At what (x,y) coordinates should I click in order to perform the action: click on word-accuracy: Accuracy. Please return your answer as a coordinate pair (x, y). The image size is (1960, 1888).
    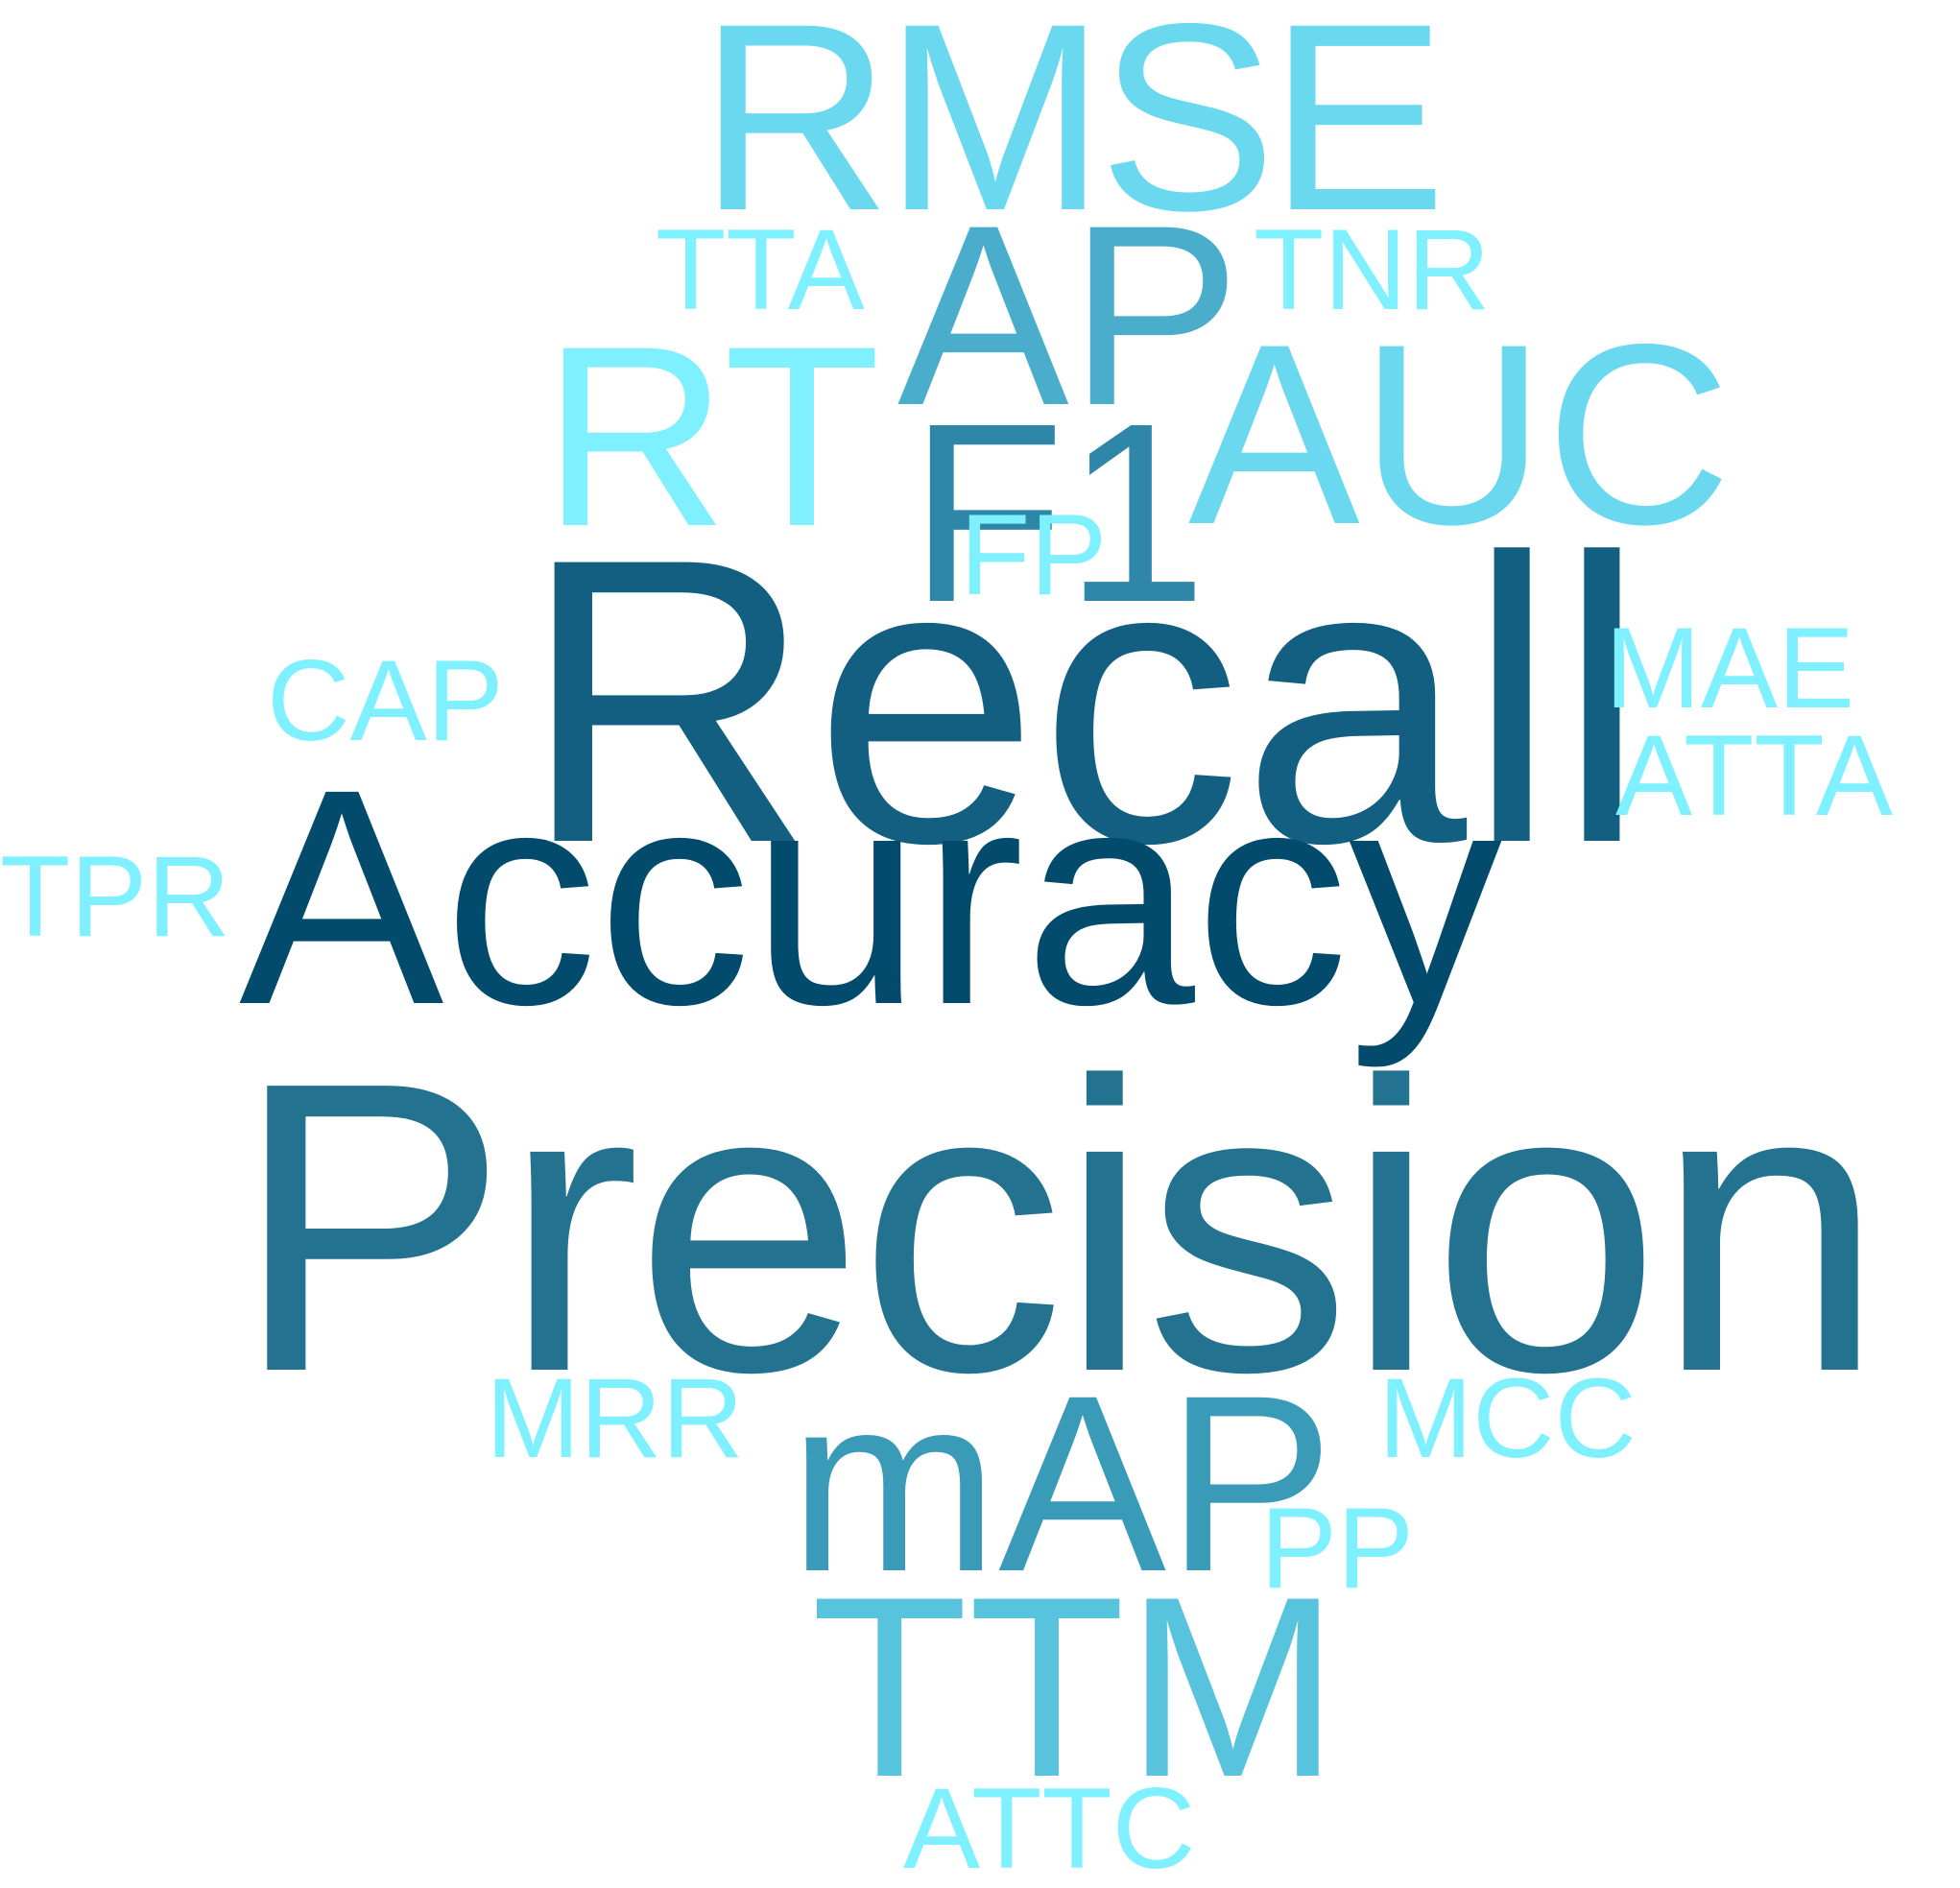
    Looking at the image, I should click on (870, 897).